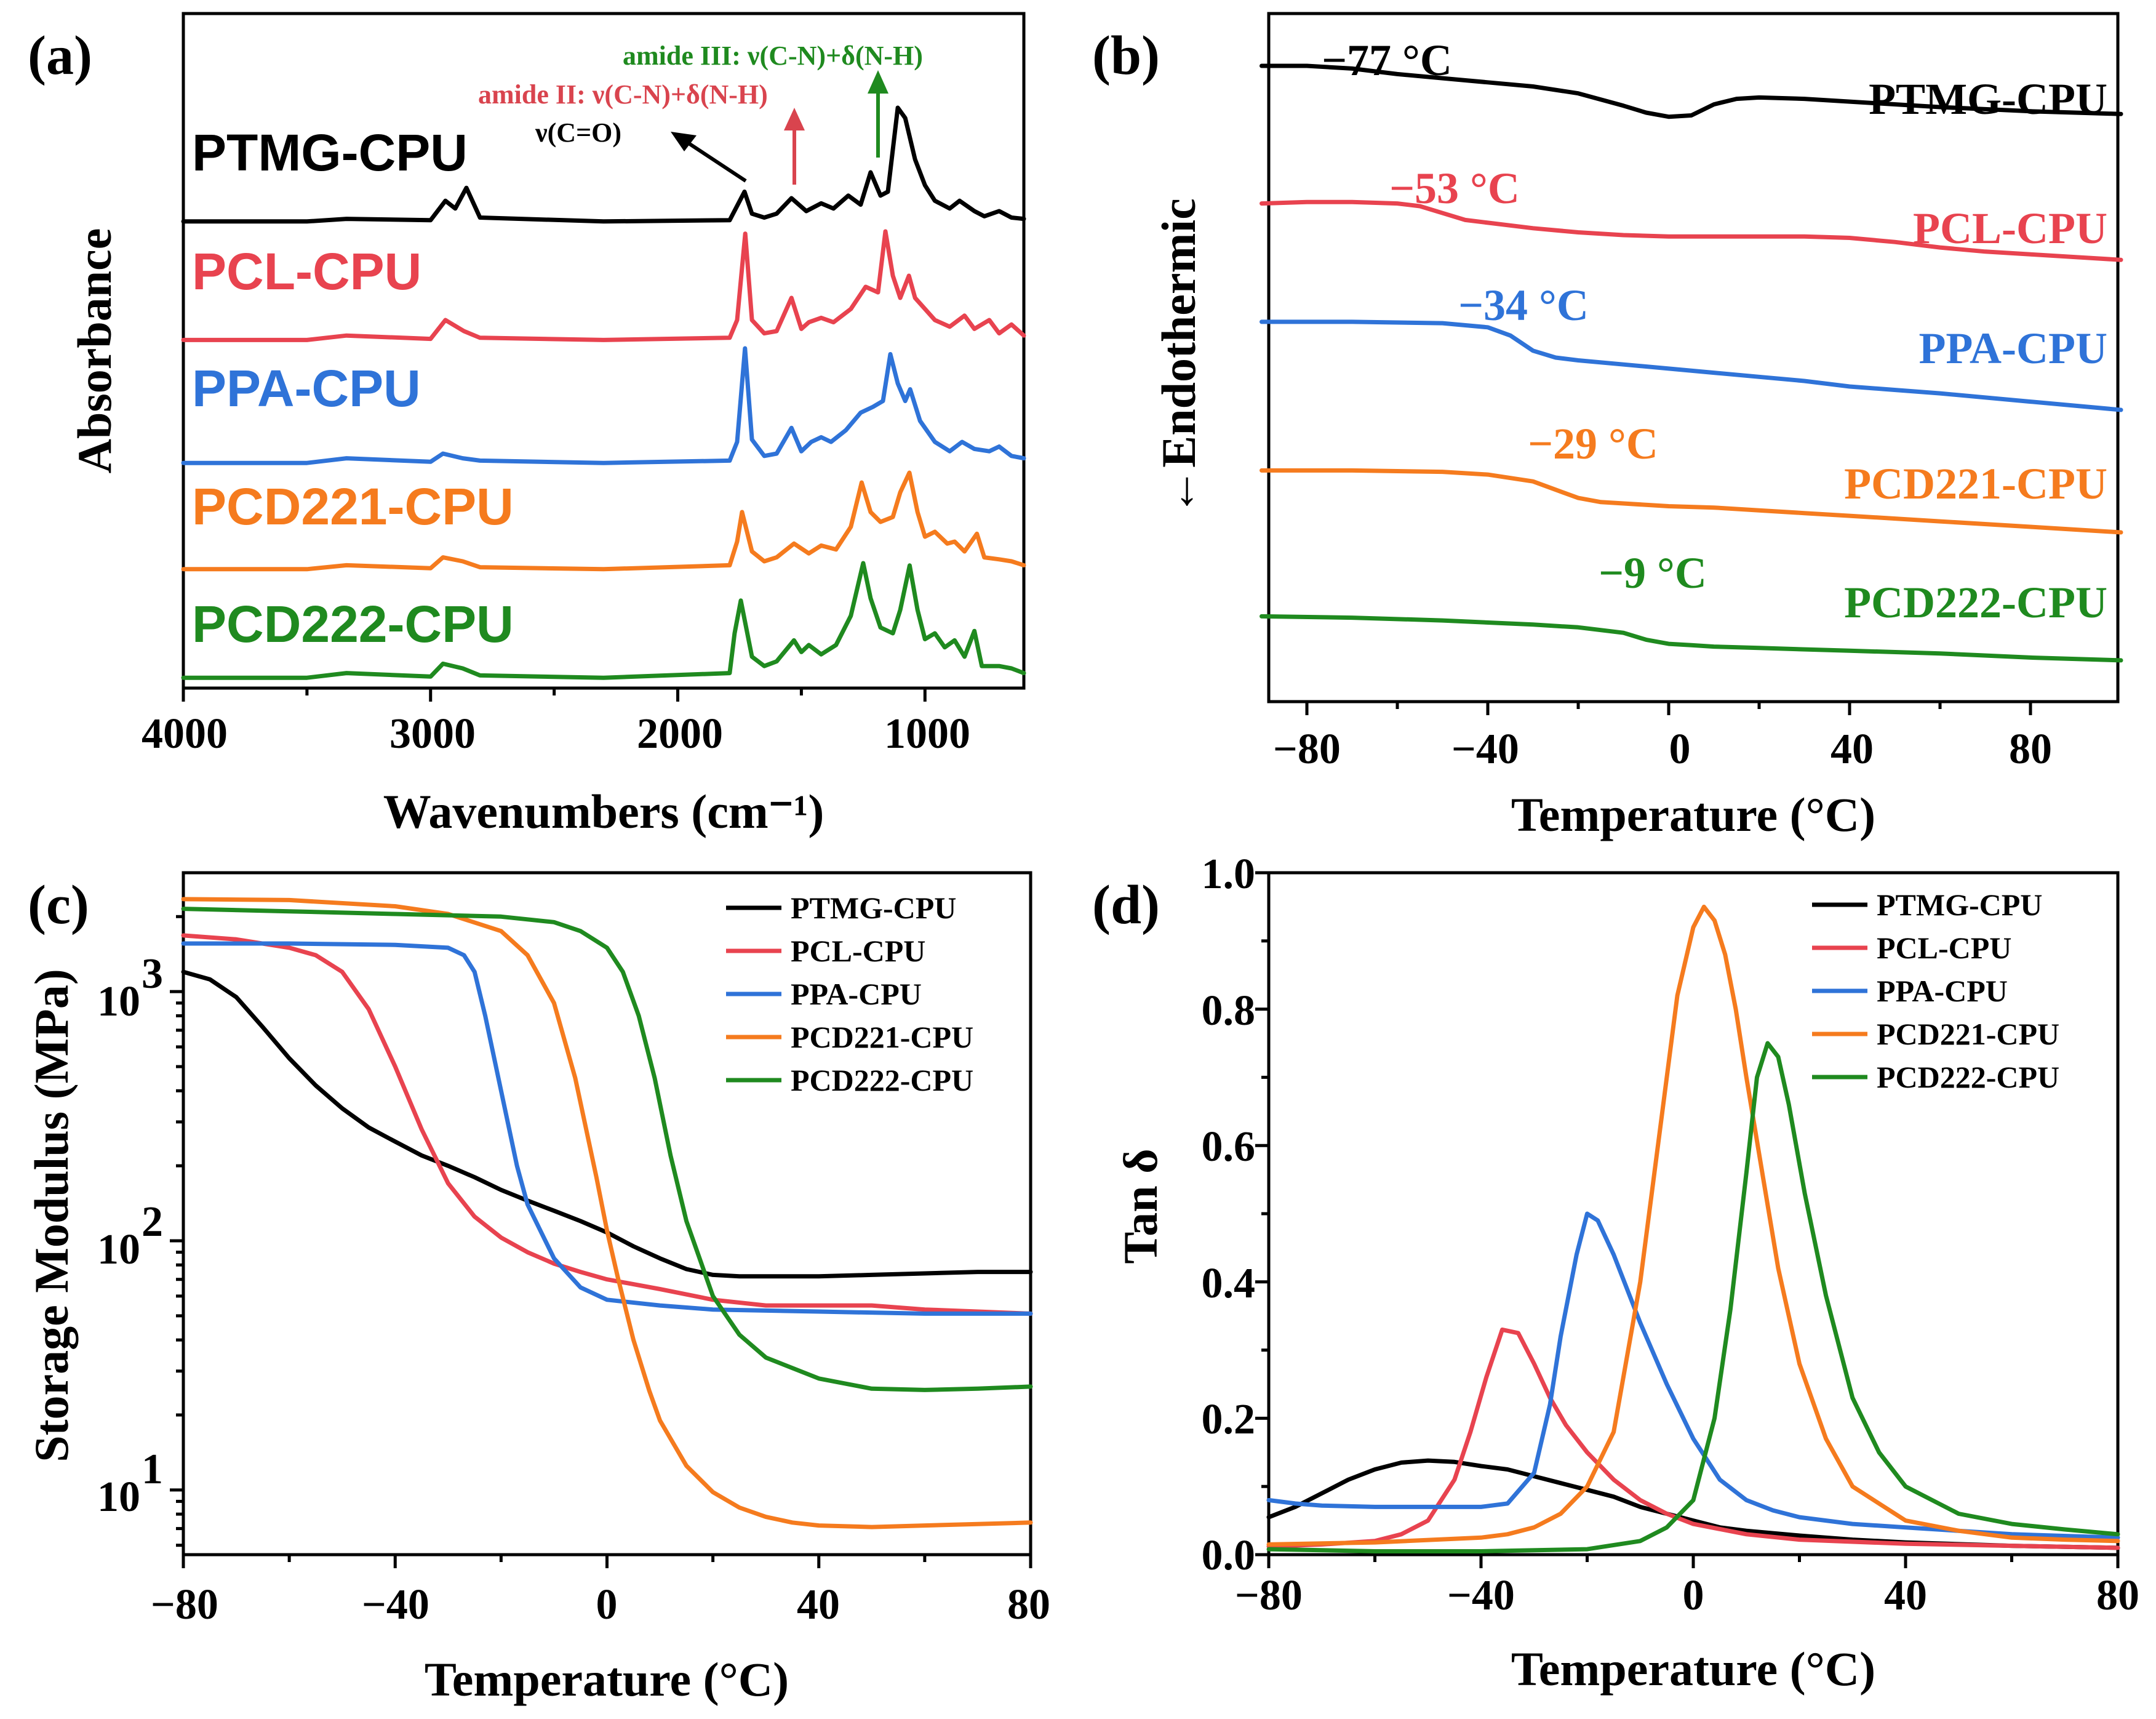  Describe the element at coordinates (1693, 1669) in the screenshot. I see `panel-d-x-axis-title: Temperature (°C)` at that location.